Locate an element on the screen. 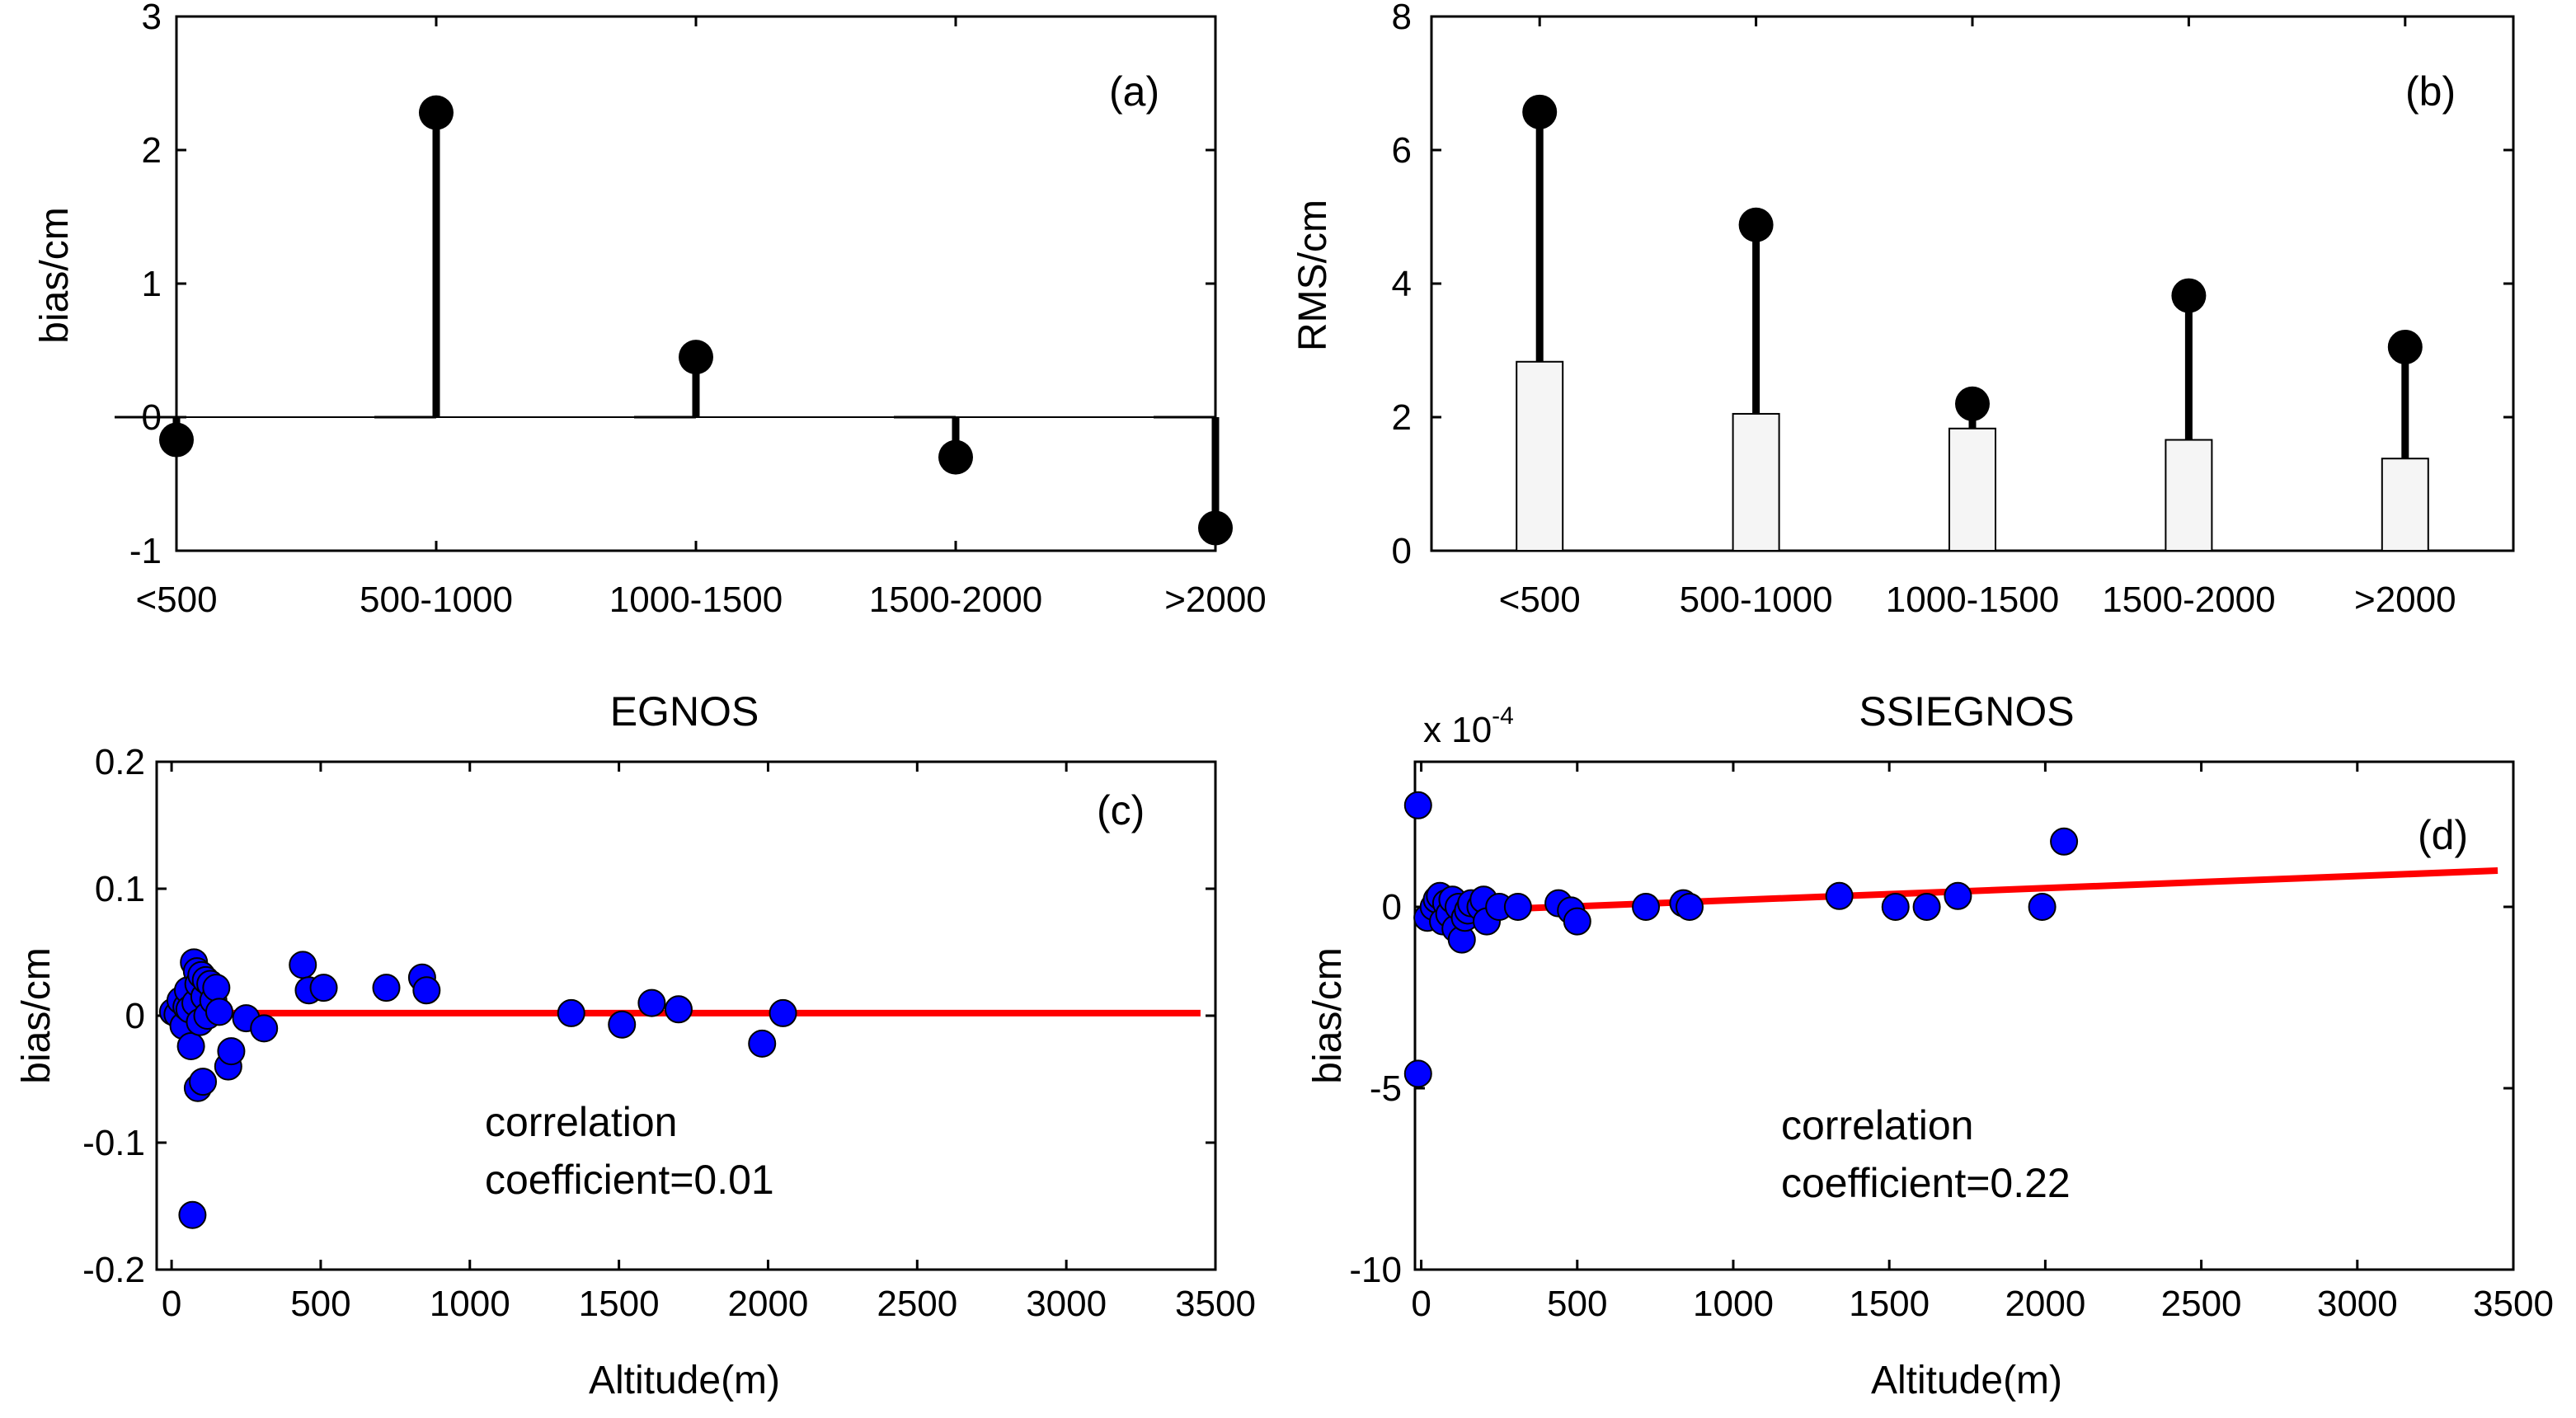 The height and width of the screenshot is (1418, 2576). panel-c-y-tick-label: -0.1 is located at coordinates (113, 1143).